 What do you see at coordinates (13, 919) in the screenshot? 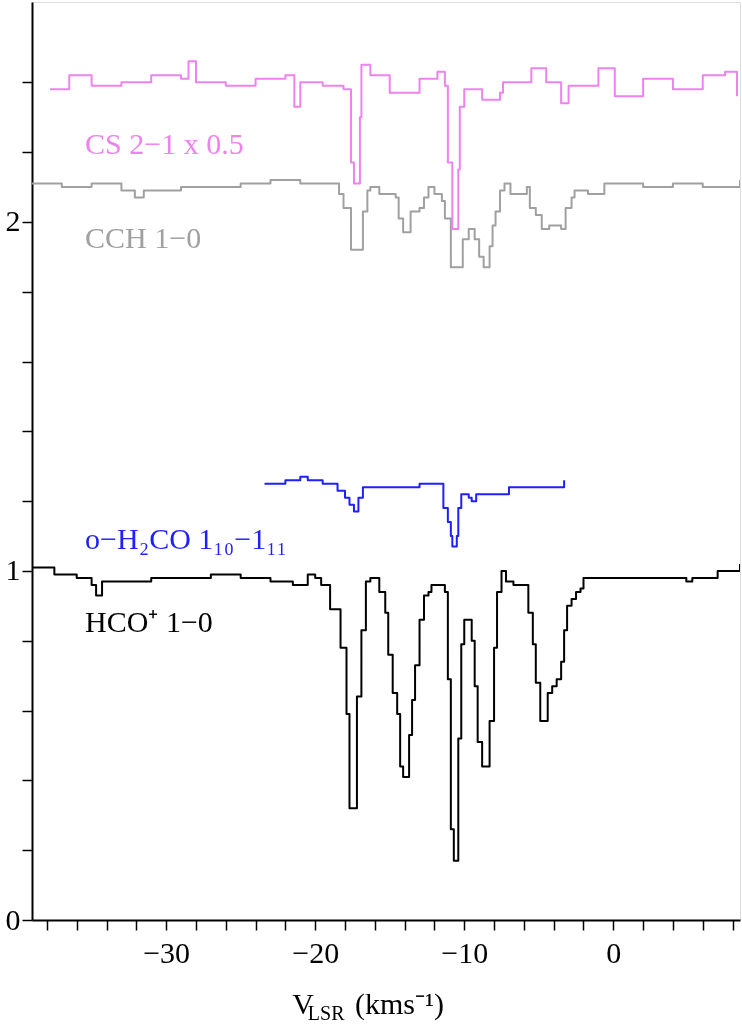
I see `y-tick-label: 0` at bounding box center [13, 919].